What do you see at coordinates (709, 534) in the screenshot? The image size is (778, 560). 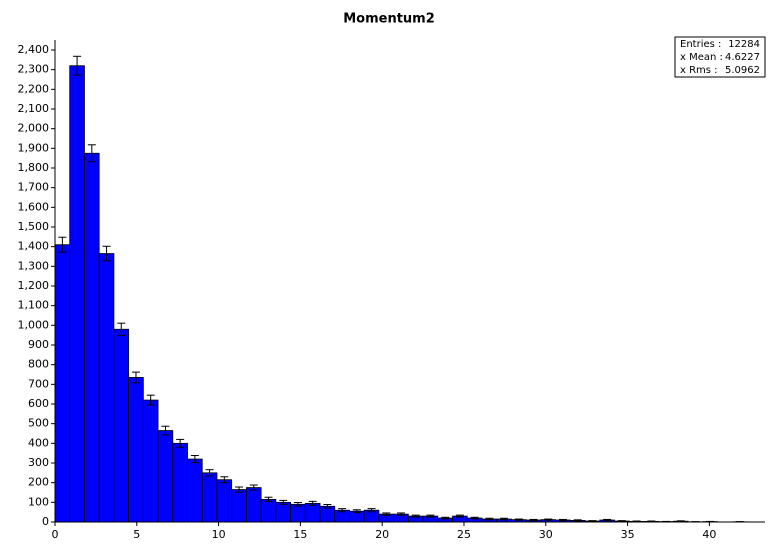 I see `x-tick-label: 40` at bounding box center [709, 534].